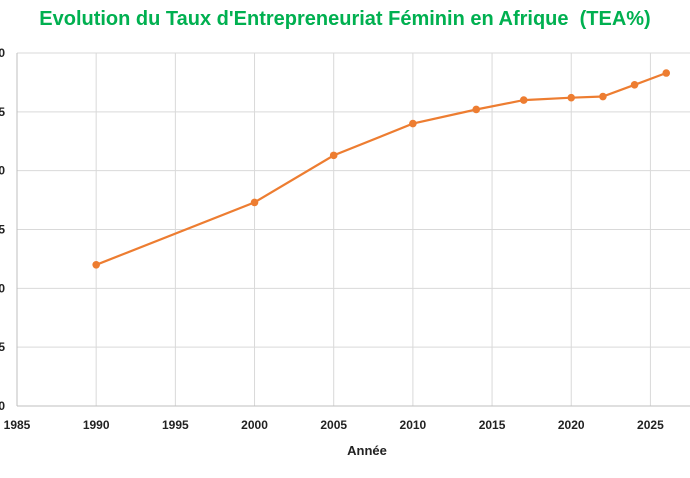 The width and height of the screenshot is (690, 478). What do you see at coordinates (367, 450) in the screenshot?
I see `x-axis-label: Année` at bounding box center [367, 450].